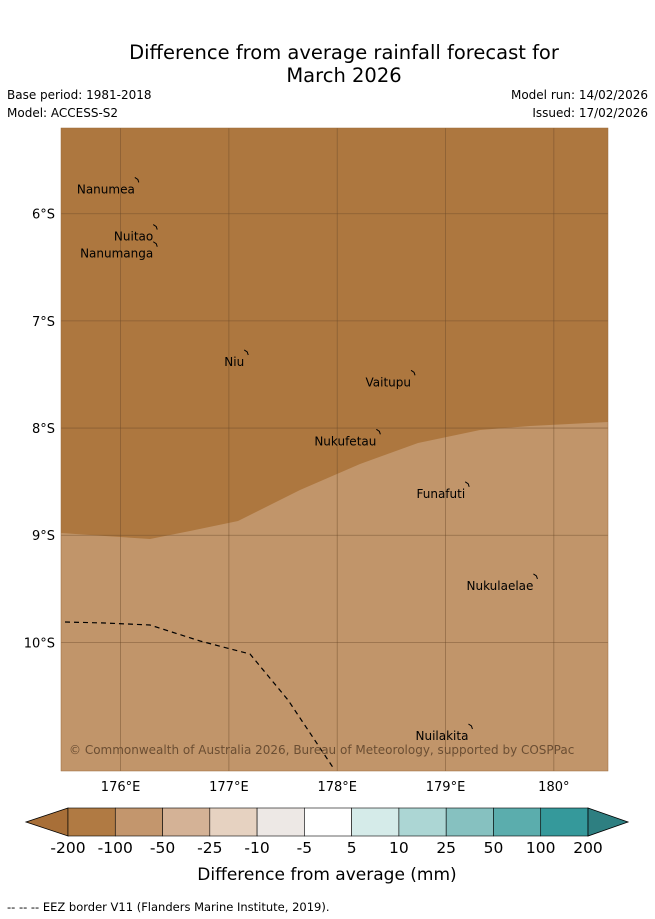  What do you see at coordinates (389, 382) in the screenshot?
I see `island-label: Vaitupu` at bounding box center [389, 382].